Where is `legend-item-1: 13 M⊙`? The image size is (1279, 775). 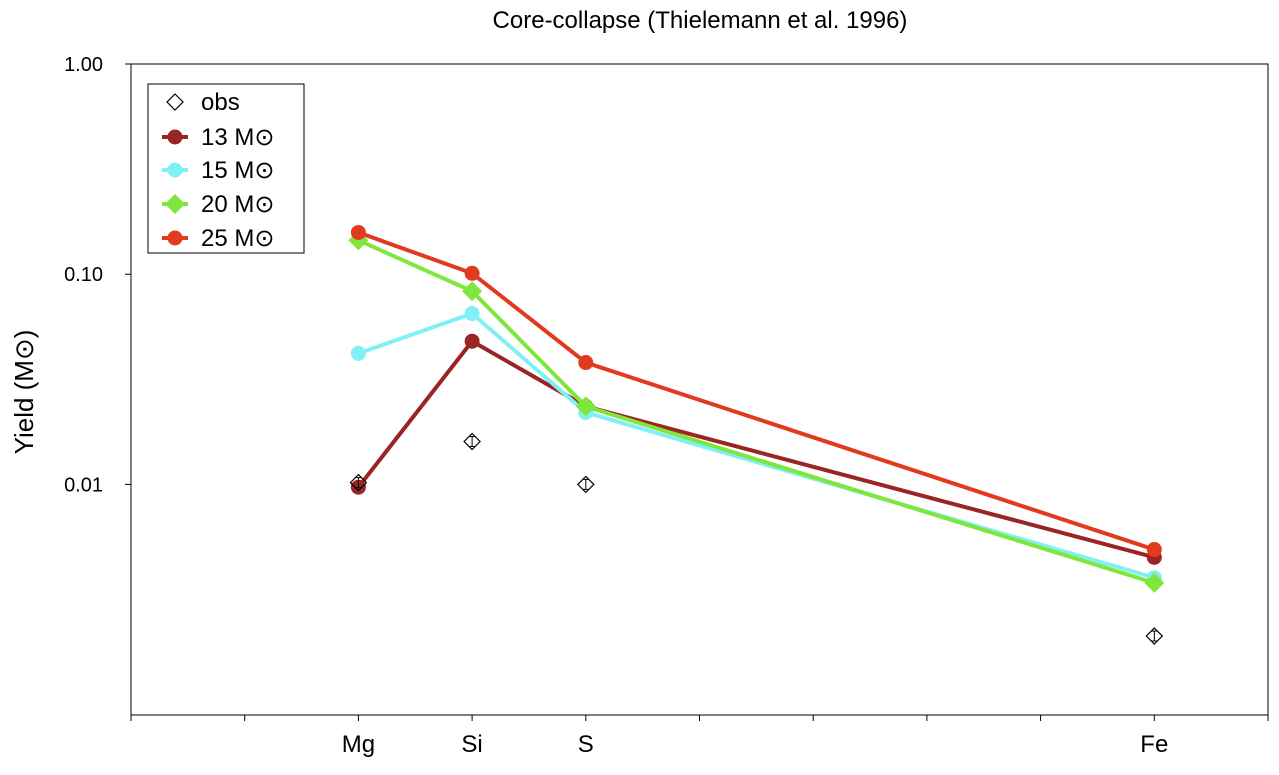
legend-item-1: 13 M⊙ is located at coordinates (218, 137).